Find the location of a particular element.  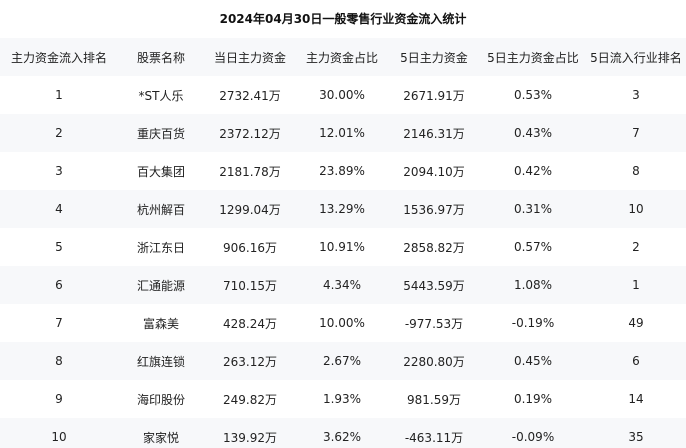

cell-daily-main-fund: 139.92万 is located at coordinates (250, 433).